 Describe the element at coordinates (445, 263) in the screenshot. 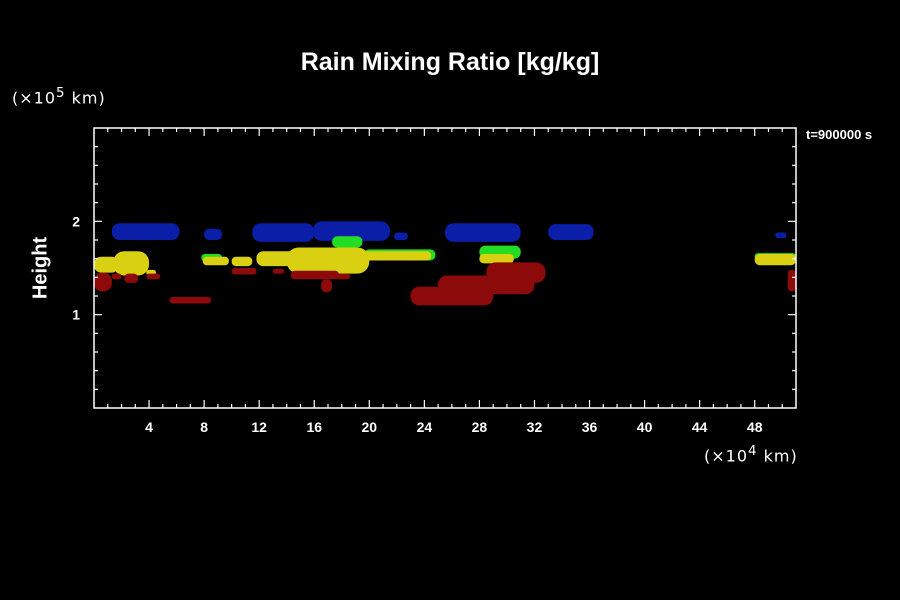

I see `data-regions` at that location.